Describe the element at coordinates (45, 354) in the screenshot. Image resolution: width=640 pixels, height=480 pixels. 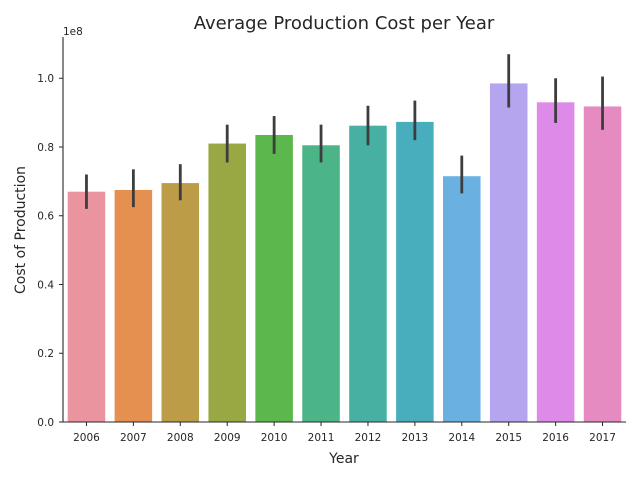
I see `y-tick-label-0.2: 0.2` at that location.